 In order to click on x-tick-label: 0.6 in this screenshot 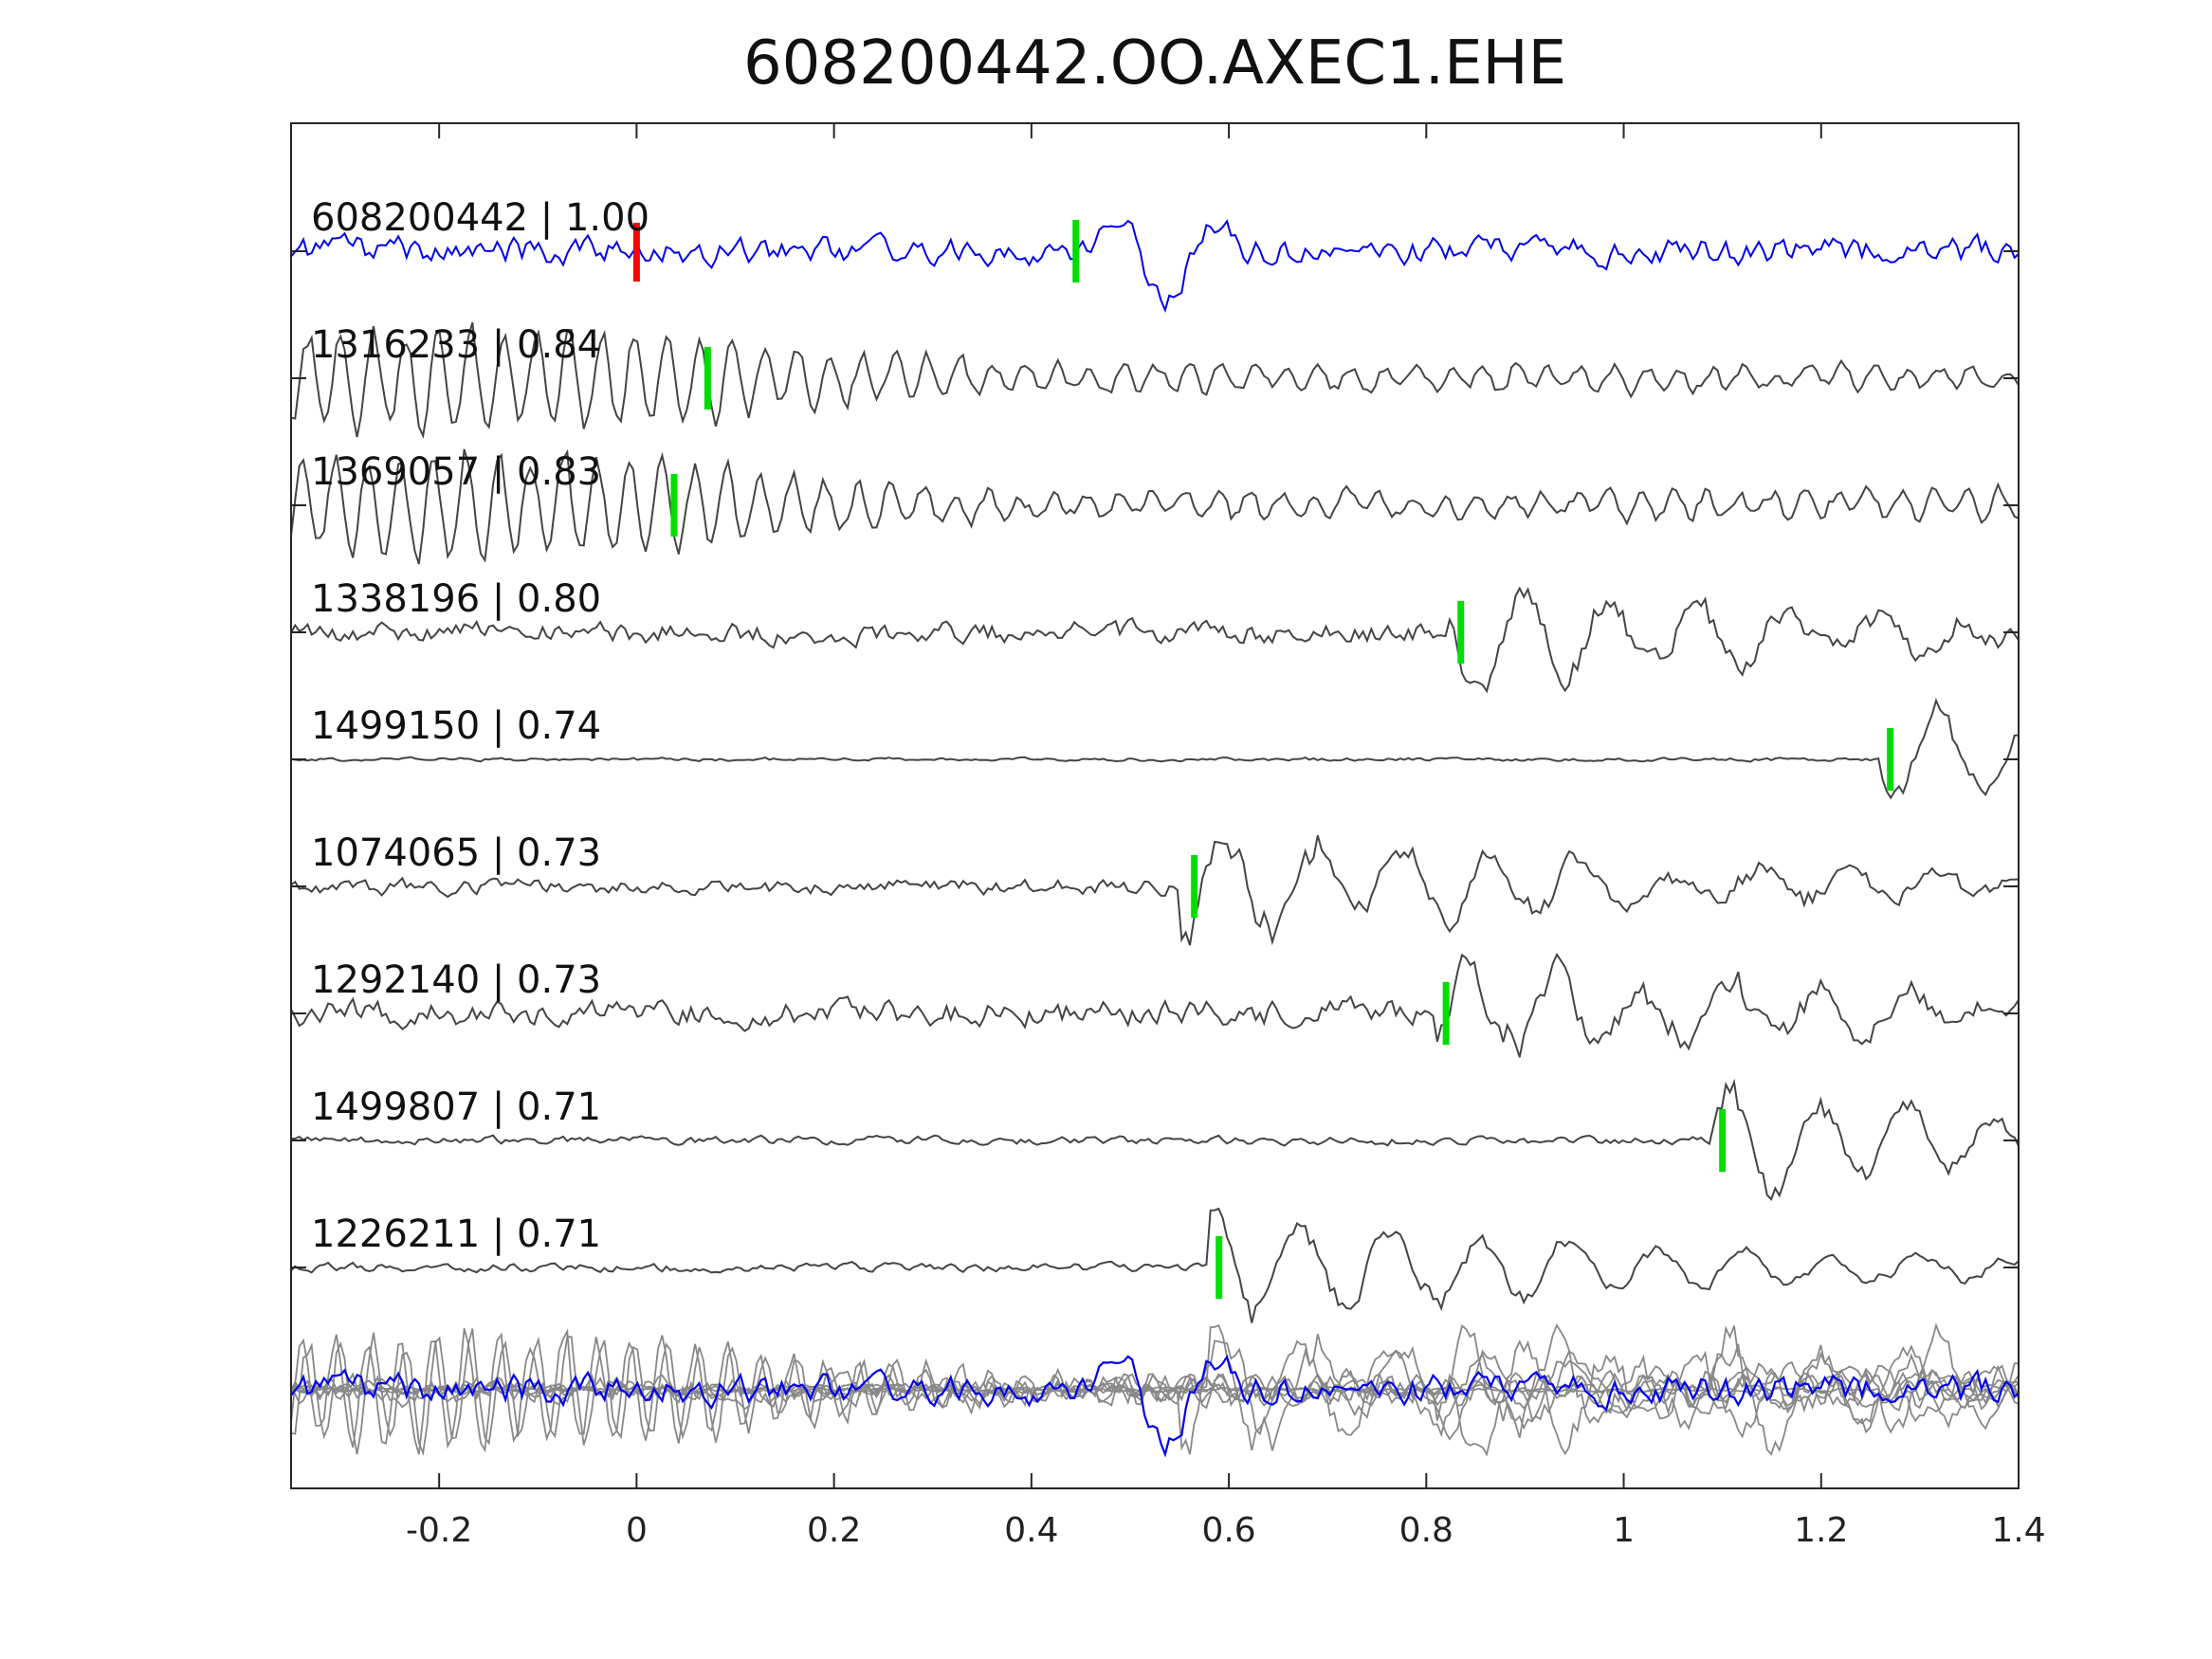, I will do `click(1228, 1530)`.